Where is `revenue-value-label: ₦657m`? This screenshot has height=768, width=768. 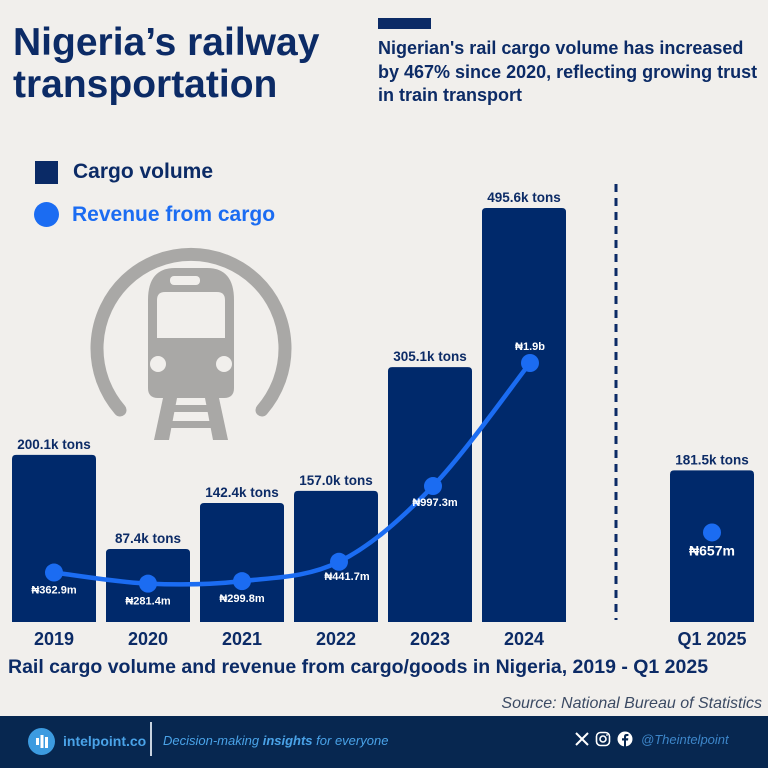 revenue-value-label: ₦657m is located at coordinates (712, 550).